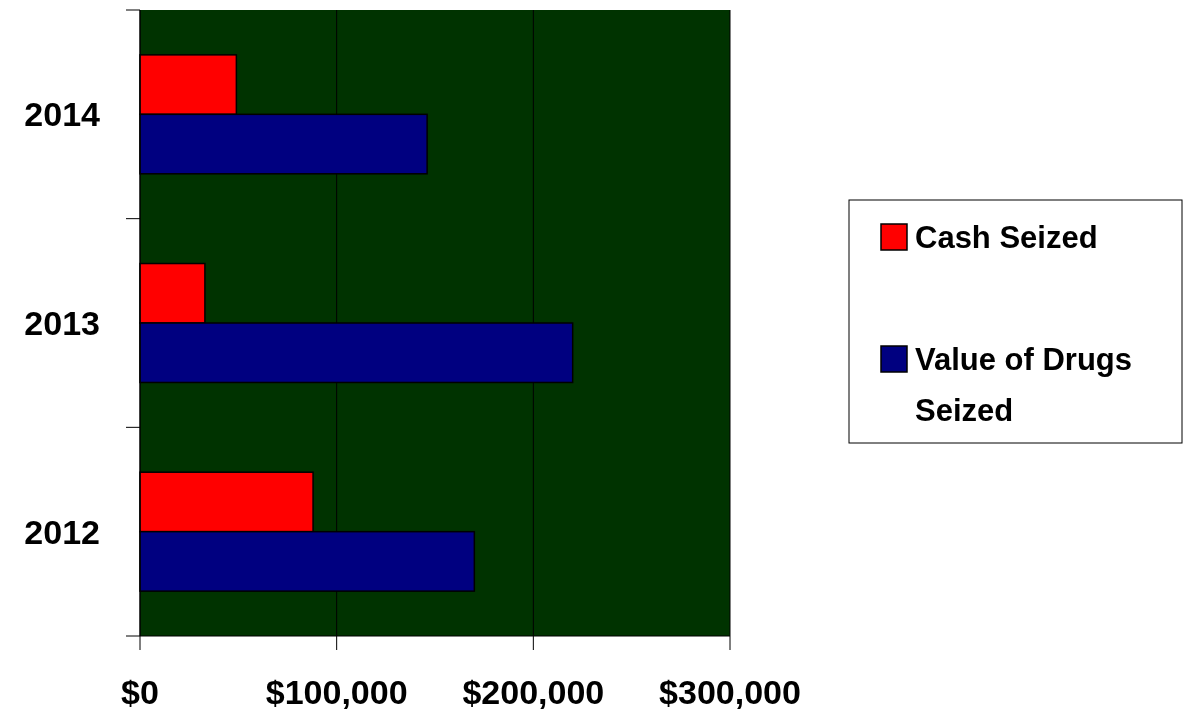 The width and height of the screenshot is (1183, 719). Describe the element at coordinates (336, 692) in the screenshot. I see `x-tick-label: $100,000` at that location.